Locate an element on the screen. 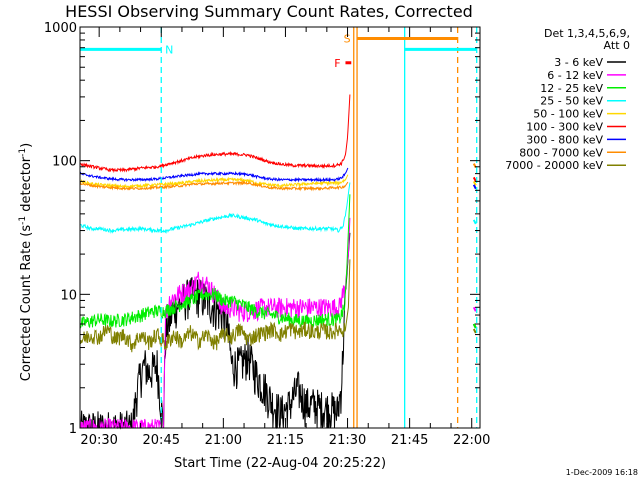 The image size is (640, 480). legend-label-7: 800 - 7000 keV is located at coordinates (561, 152).